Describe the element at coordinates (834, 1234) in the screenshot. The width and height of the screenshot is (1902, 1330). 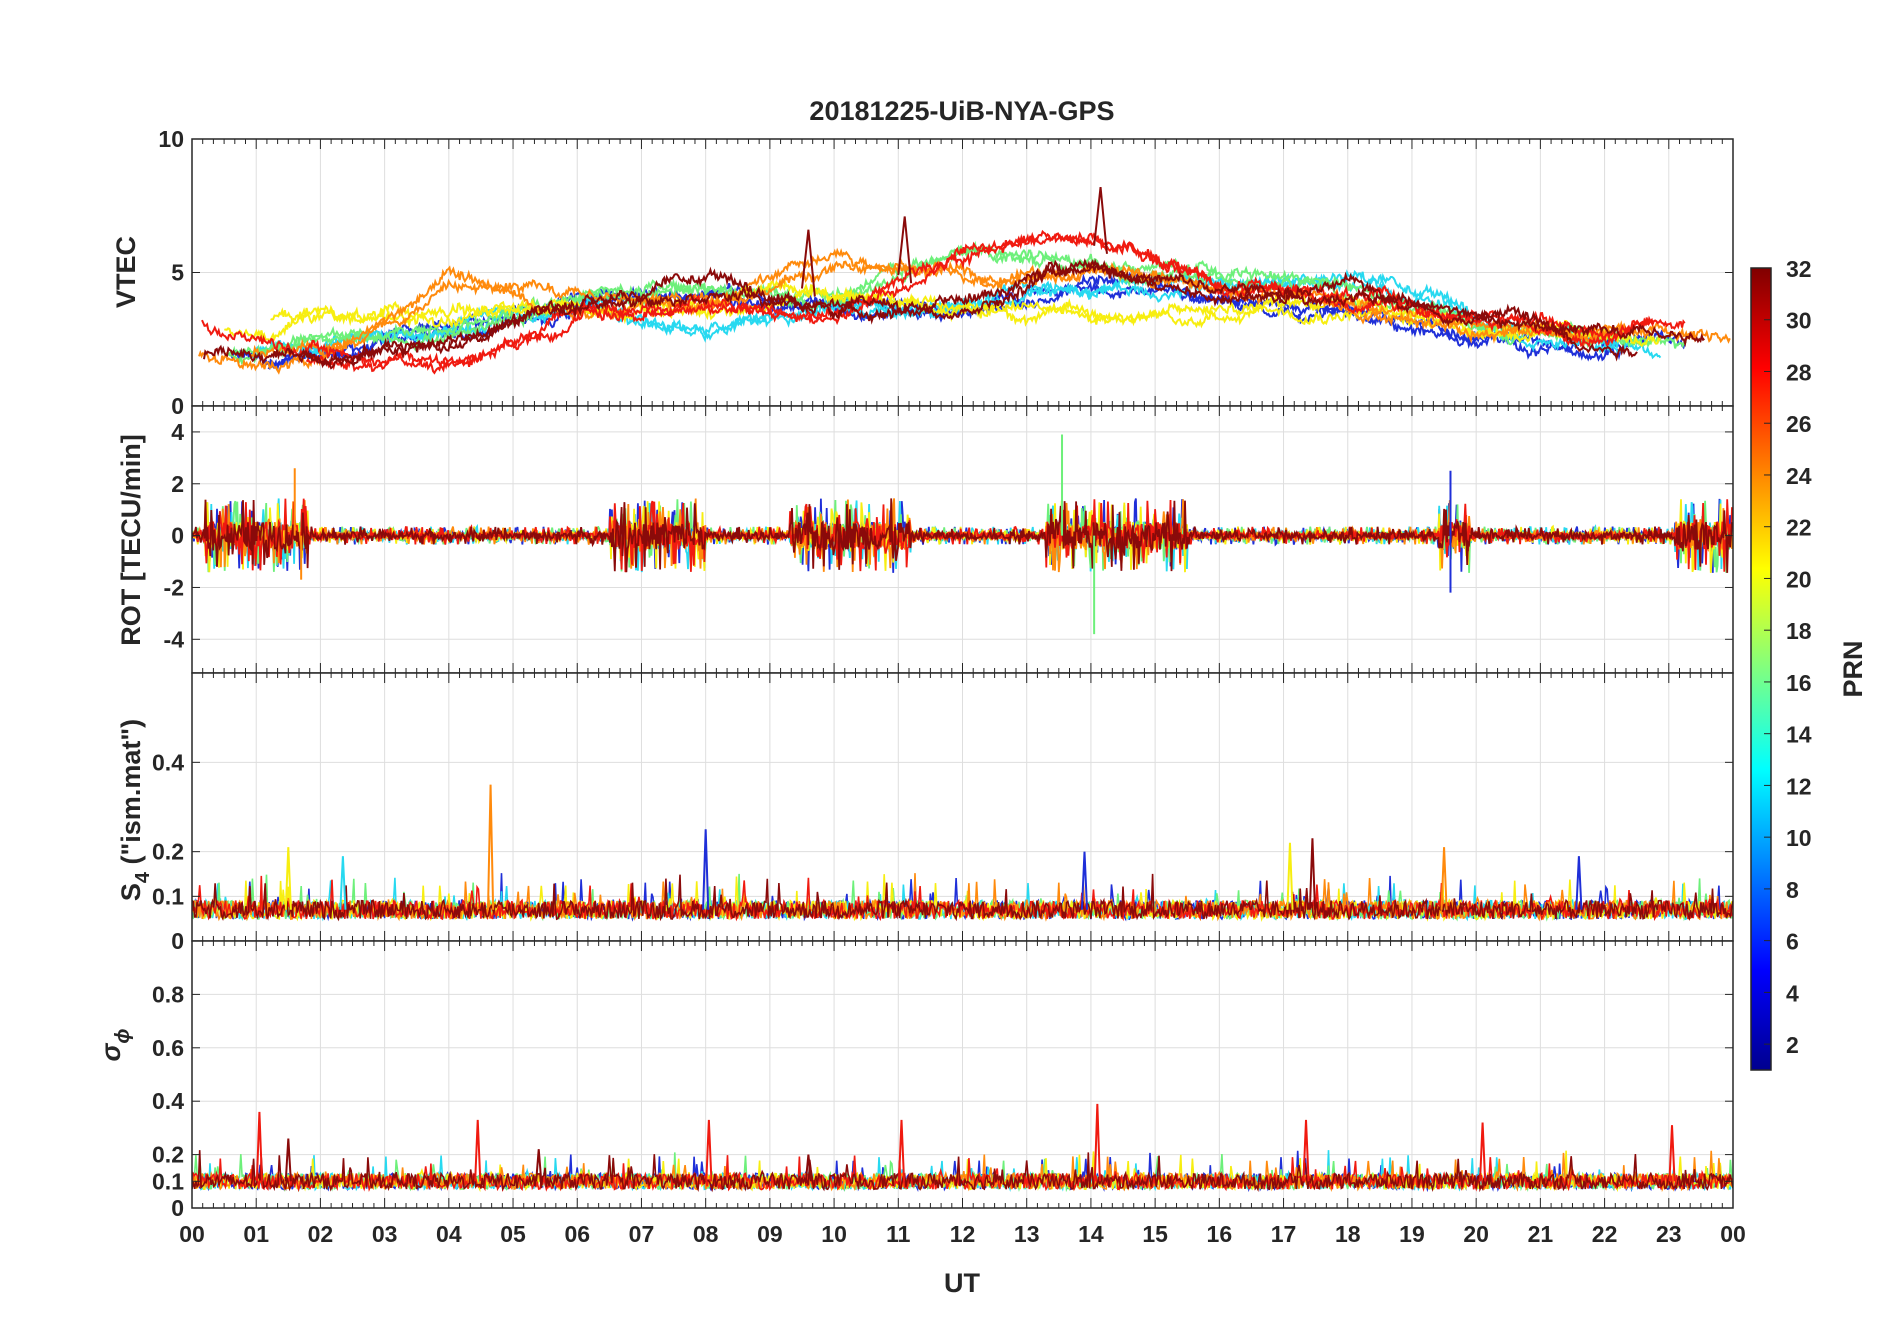
I see `x-tick-label: 10` at that location.